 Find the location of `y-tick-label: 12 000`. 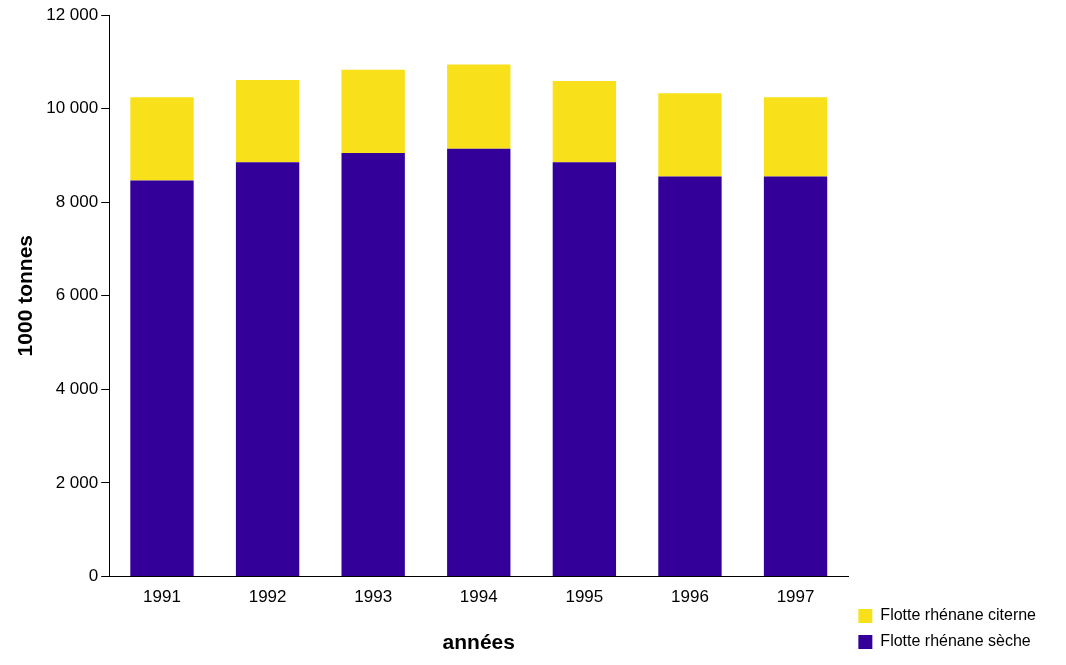

y-tick-label: 12 000 is located at coordinates (72, 14).